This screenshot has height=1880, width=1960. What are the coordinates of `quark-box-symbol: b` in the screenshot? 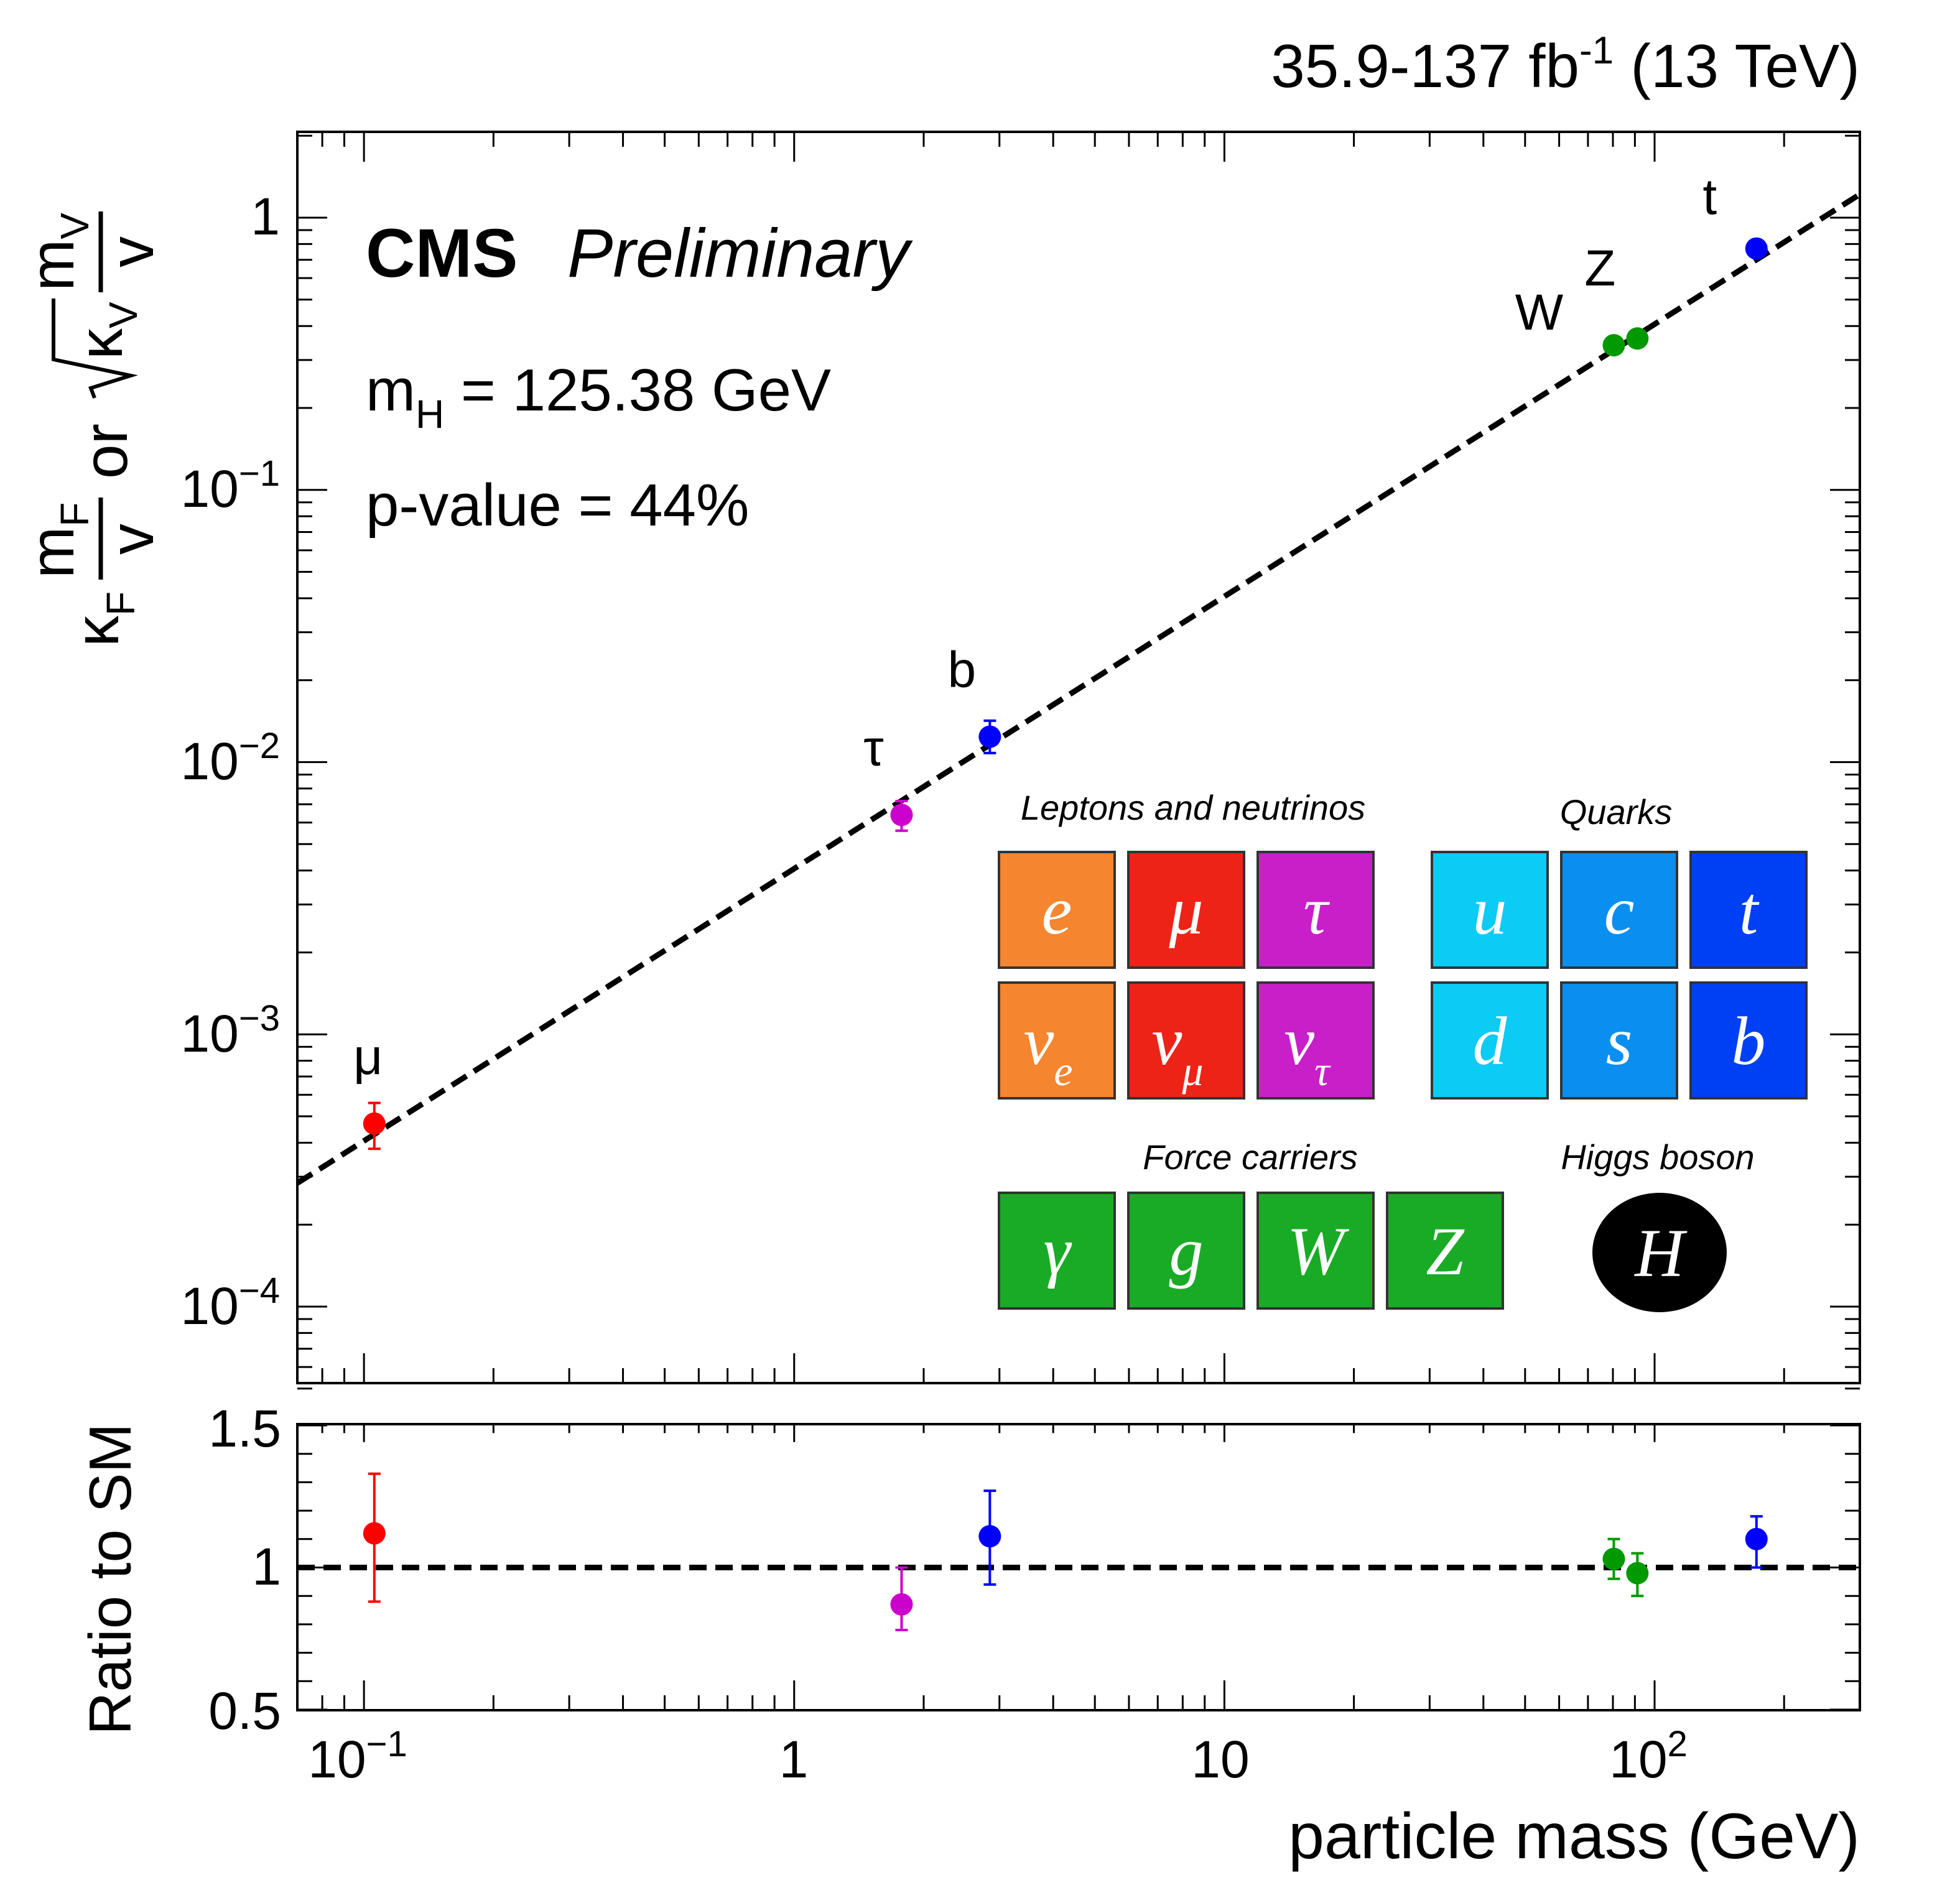 It's located at (1749, 1041).